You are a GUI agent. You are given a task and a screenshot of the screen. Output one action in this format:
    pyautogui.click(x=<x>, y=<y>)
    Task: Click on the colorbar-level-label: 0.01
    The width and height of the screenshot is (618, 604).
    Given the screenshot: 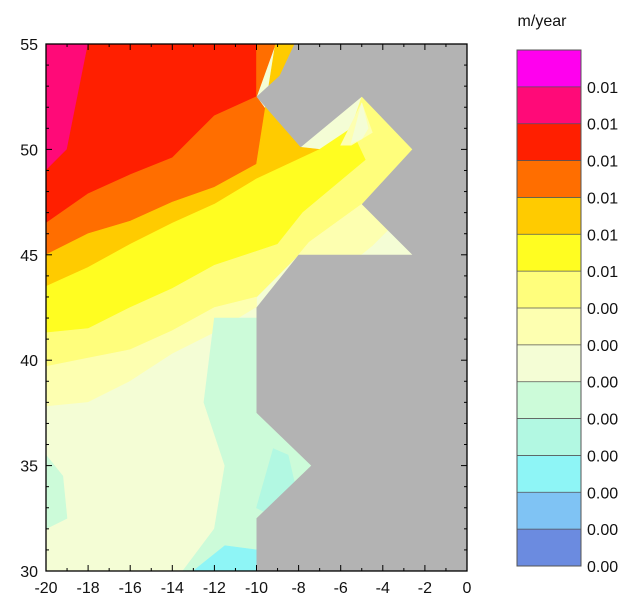 What is the action you would take?
    pyautogui.click(x=602, y=272)
    